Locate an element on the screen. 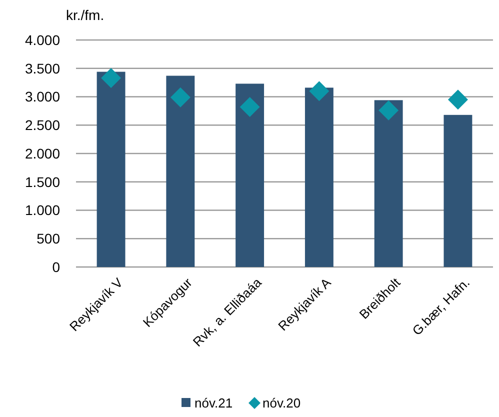  y-tick-label: 2.000 is located at coordinates (42, 153).